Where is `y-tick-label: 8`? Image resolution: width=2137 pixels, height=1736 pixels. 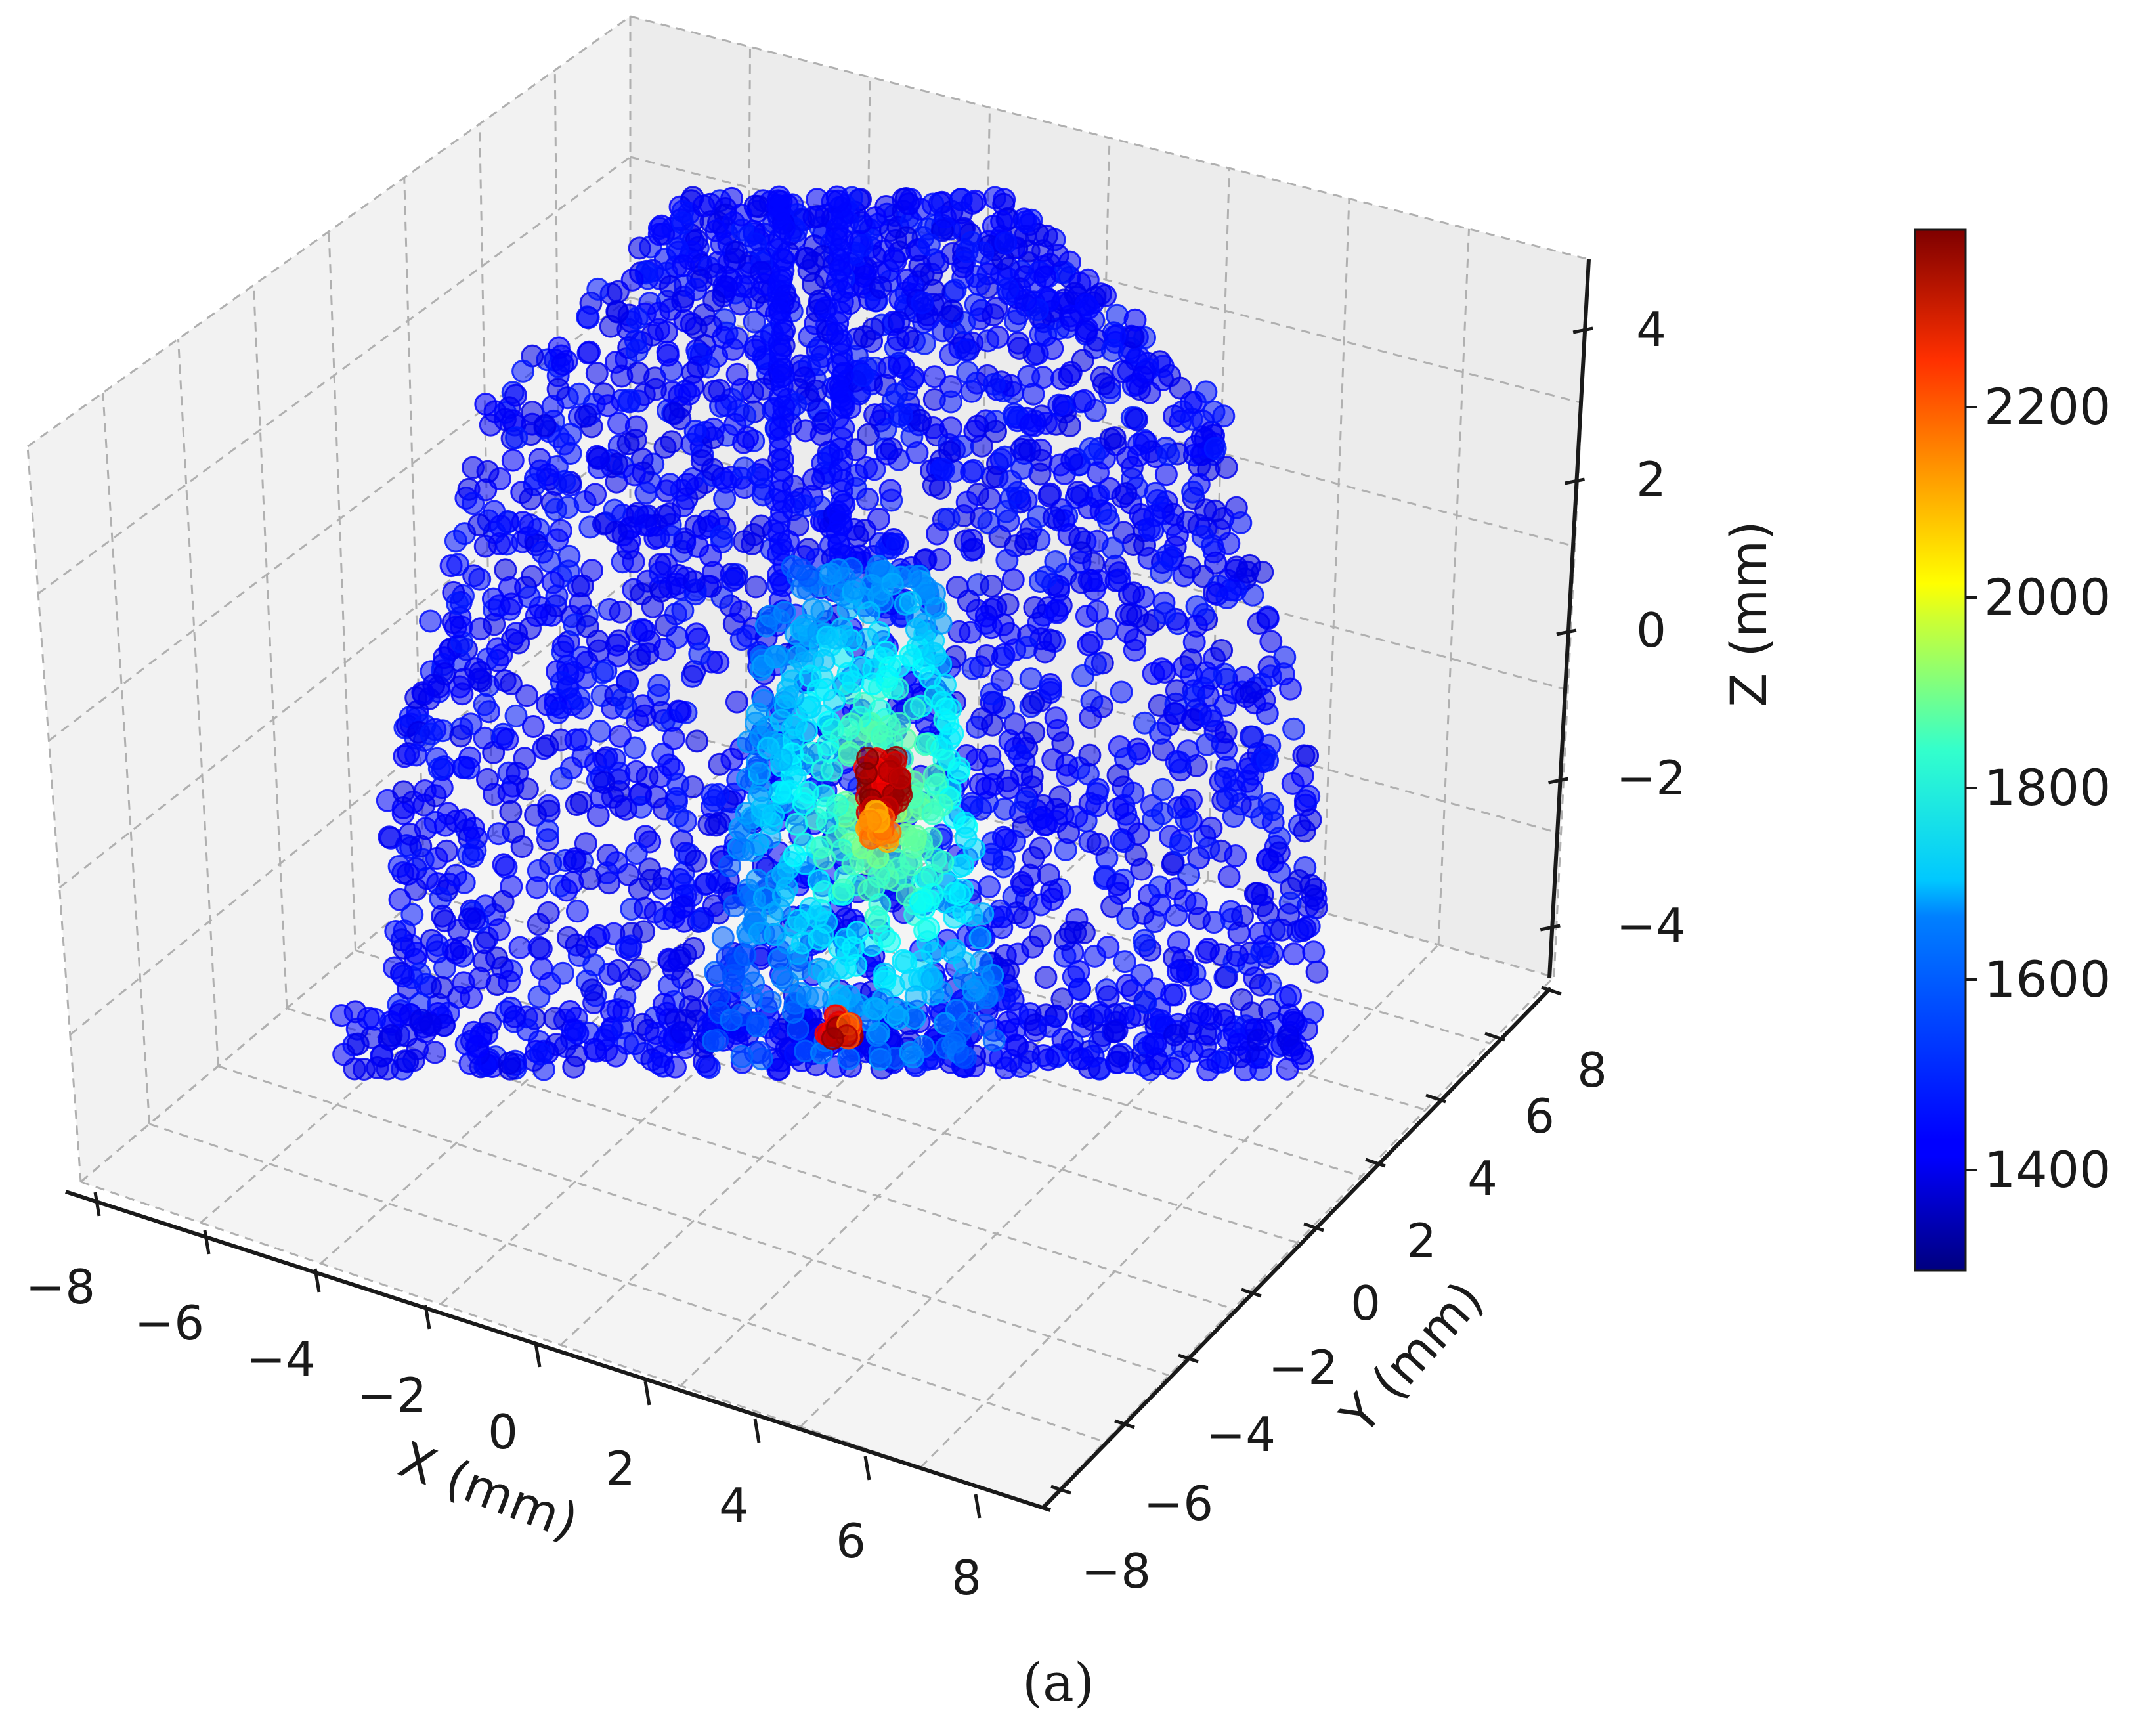
y-tick-label: 8 is located at coordinates (1592, 1070).